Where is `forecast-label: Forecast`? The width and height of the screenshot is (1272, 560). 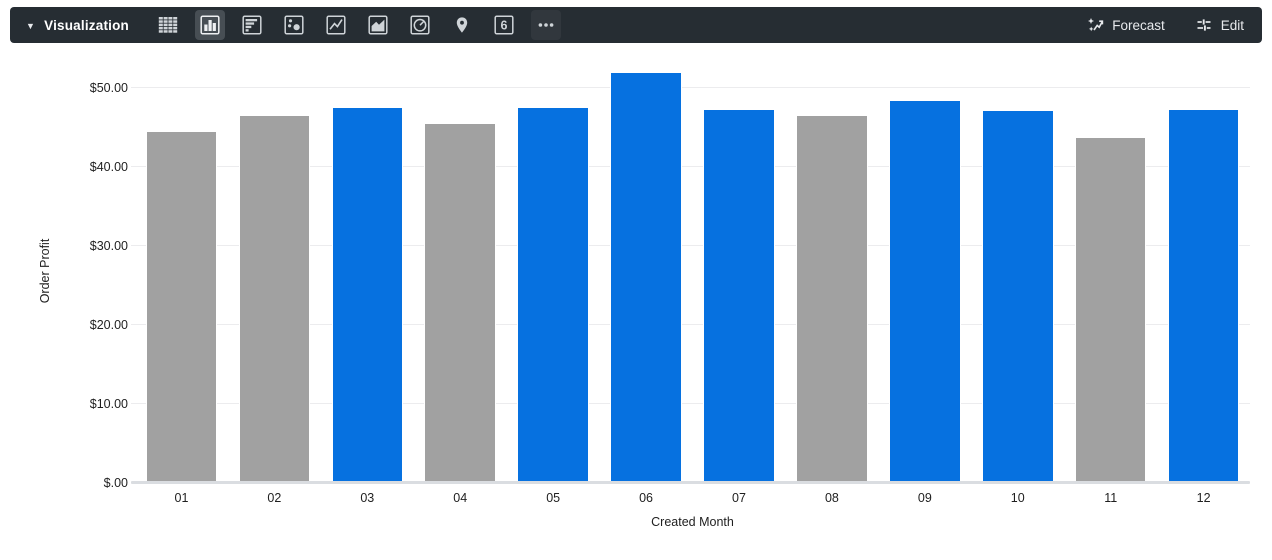 forecast-label: Forecast is located at coordinates (1138, 25).